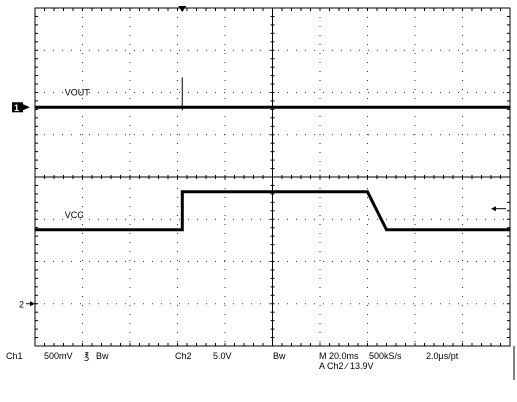 Image resolution: width=517 pixels, height=402 pixels. What do you see at coordinates (339, 356) in the screenshot?
I see `timebase-readout: M 20.0ms` at bounding box center [339, 356].